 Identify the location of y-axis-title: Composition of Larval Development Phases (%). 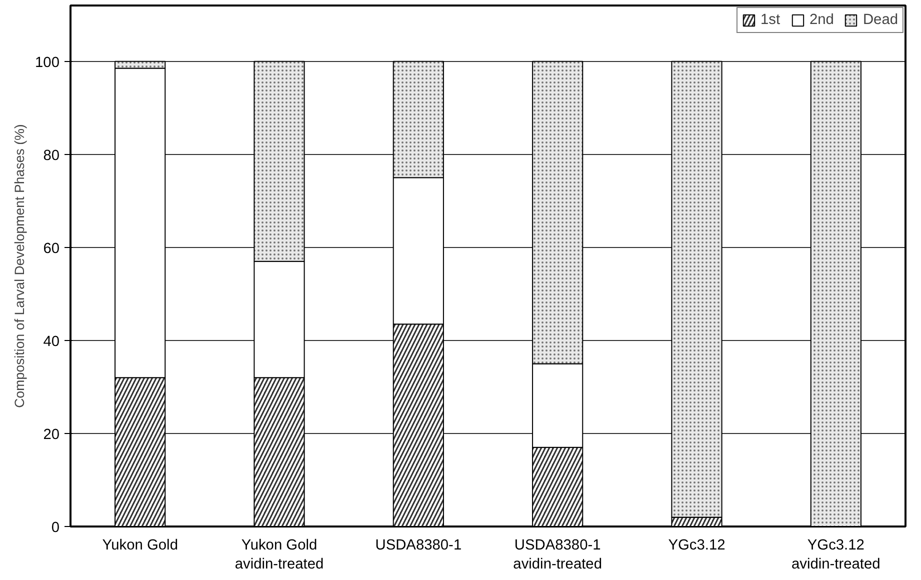
(20, 266).